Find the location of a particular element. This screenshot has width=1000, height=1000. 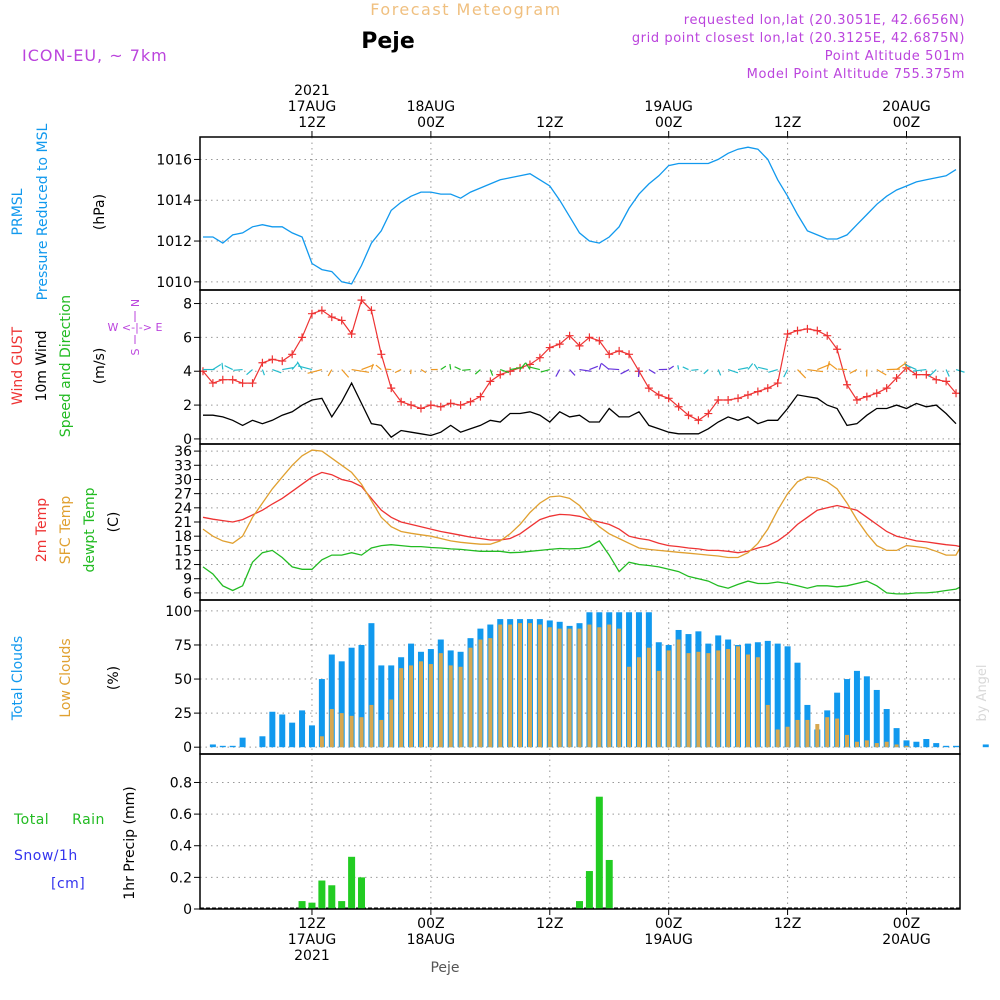

y-tick-label: 24 is located at coordinates (183, 509).